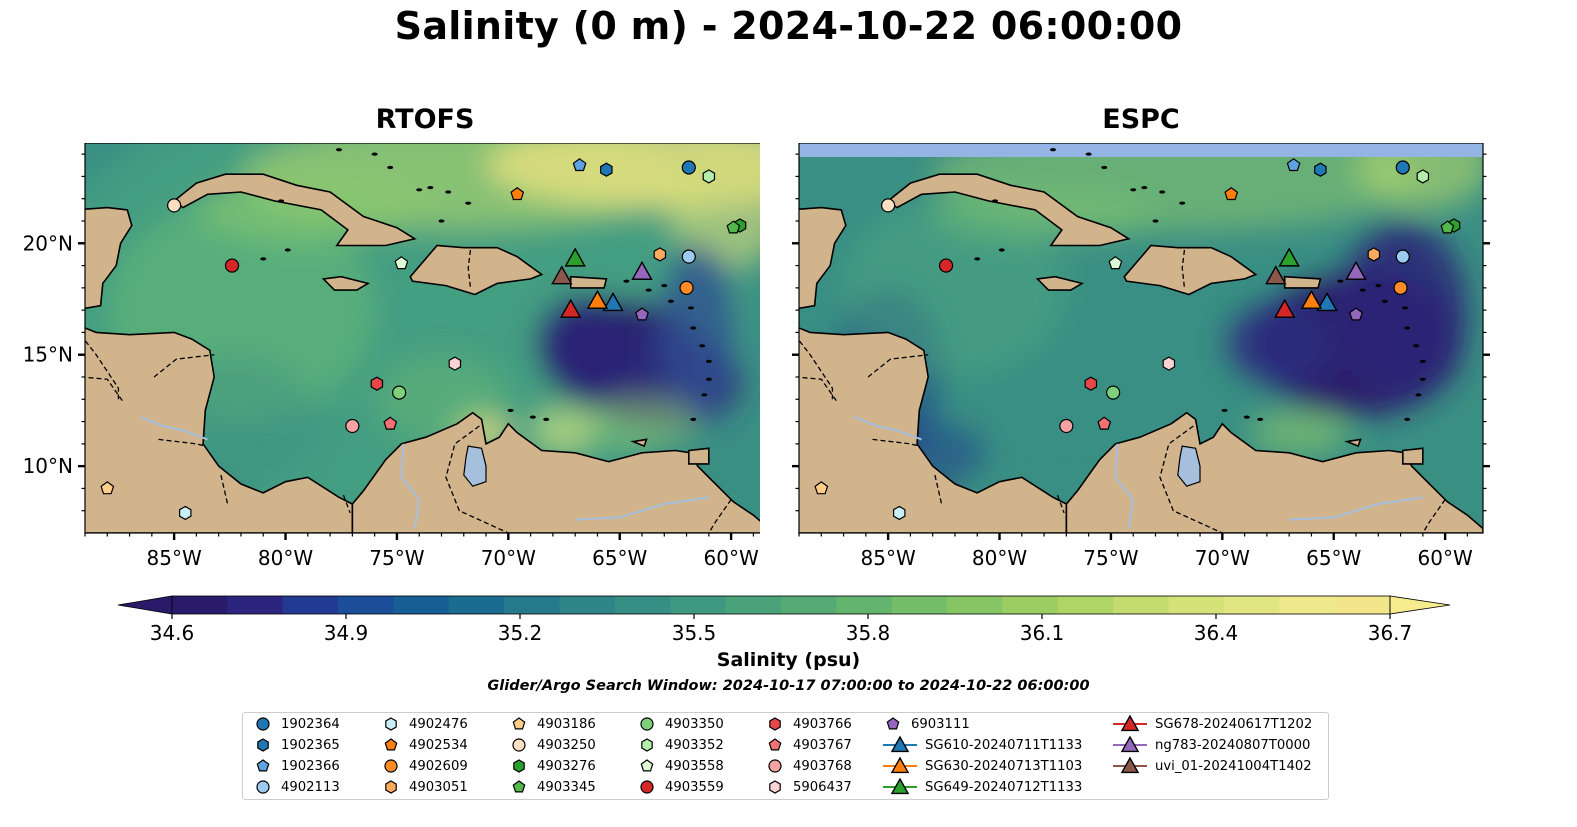 This screenshot has width=1577, height=827. Describe the element at coordinates (396, 558) in the screenshot. I see `lon-tick-label: 75°W` at that location.